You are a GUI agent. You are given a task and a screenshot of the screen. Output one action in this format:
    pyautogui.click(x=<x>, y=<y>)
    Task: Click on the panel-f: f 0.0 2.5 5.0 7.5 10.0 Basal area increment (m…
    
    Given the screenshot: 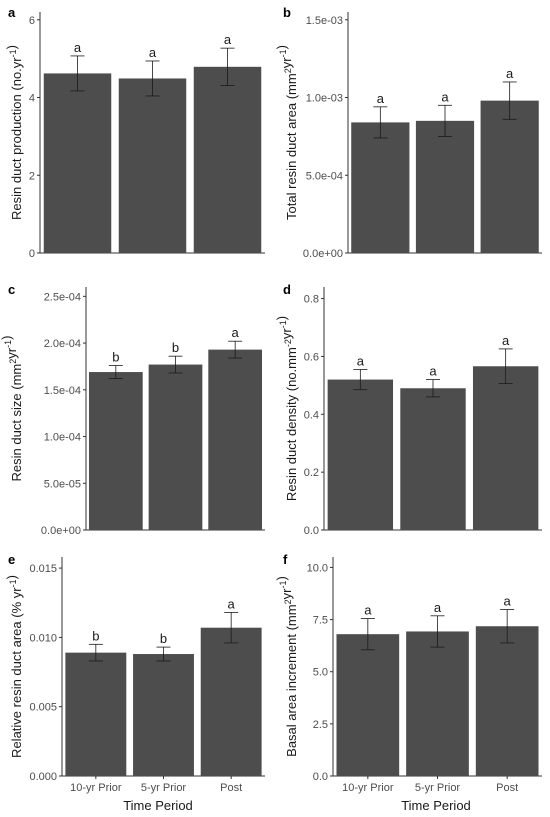 What is the action you would take?
    pyautogui.click(x=408, y=673)
    